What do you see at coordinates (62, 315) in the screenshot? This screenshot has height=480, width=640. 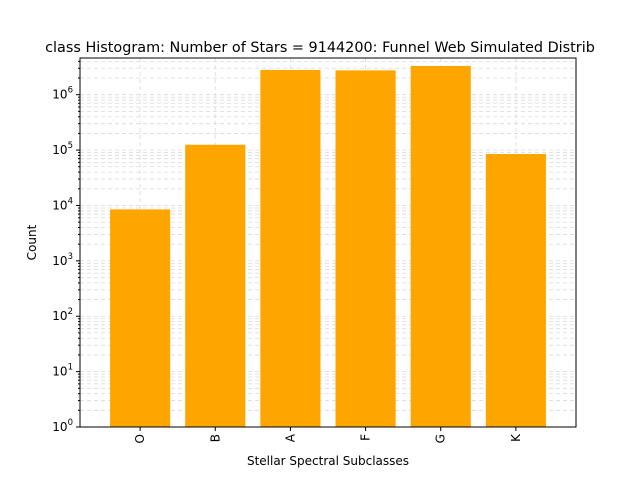 I see `y-tick-label: 10²` at bounding box center [62, 315].